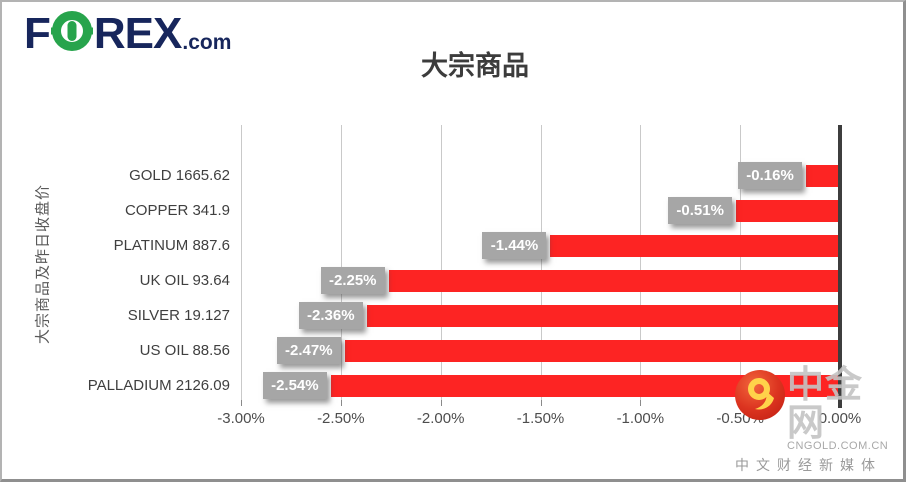 This screenshot has height=482, width=906. Describe the element at coordinates (514, 245) in the screenshot. I see `bar-value-label: -1.44%` at that location.